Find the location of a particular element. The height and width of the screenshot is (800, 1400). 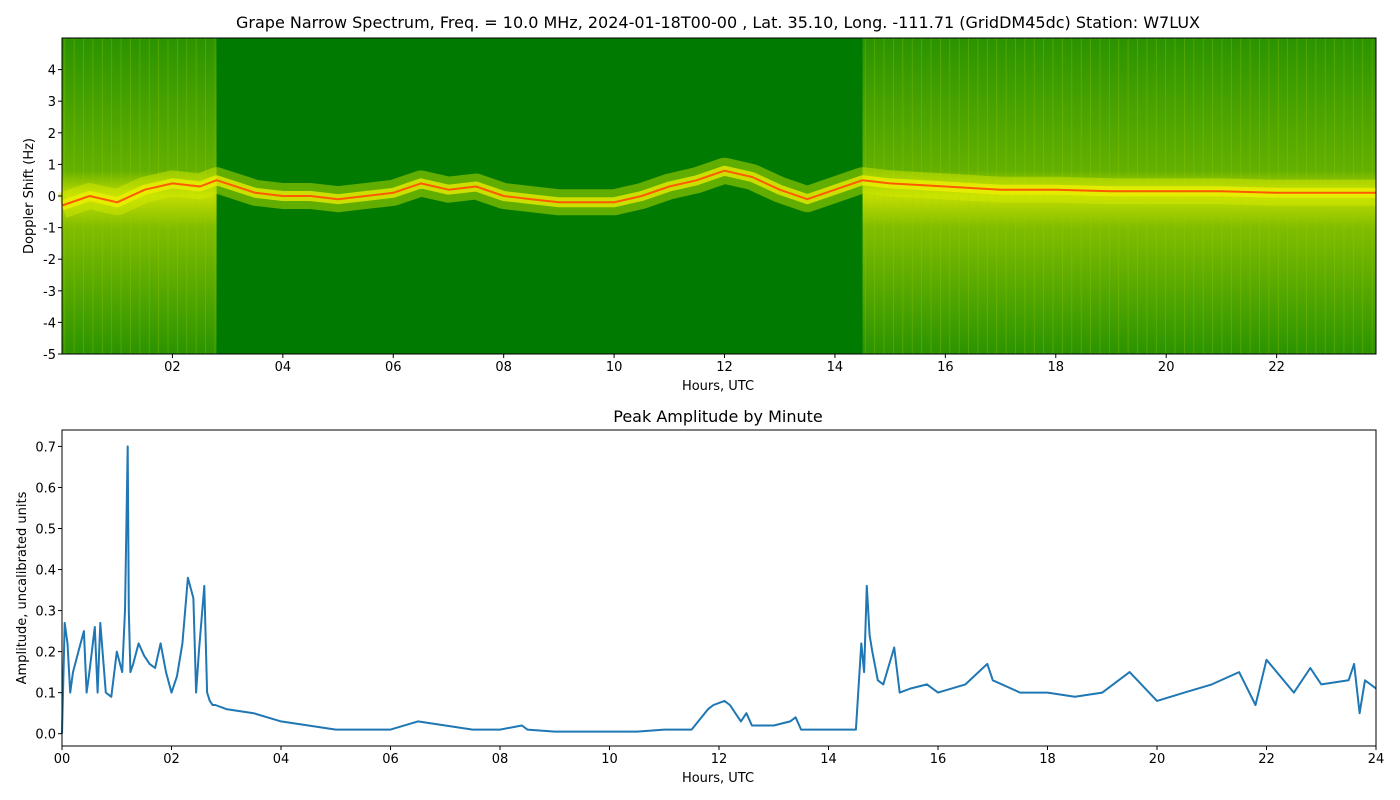

y-tick-label: 0.1 is located at coordinates (45, 694).